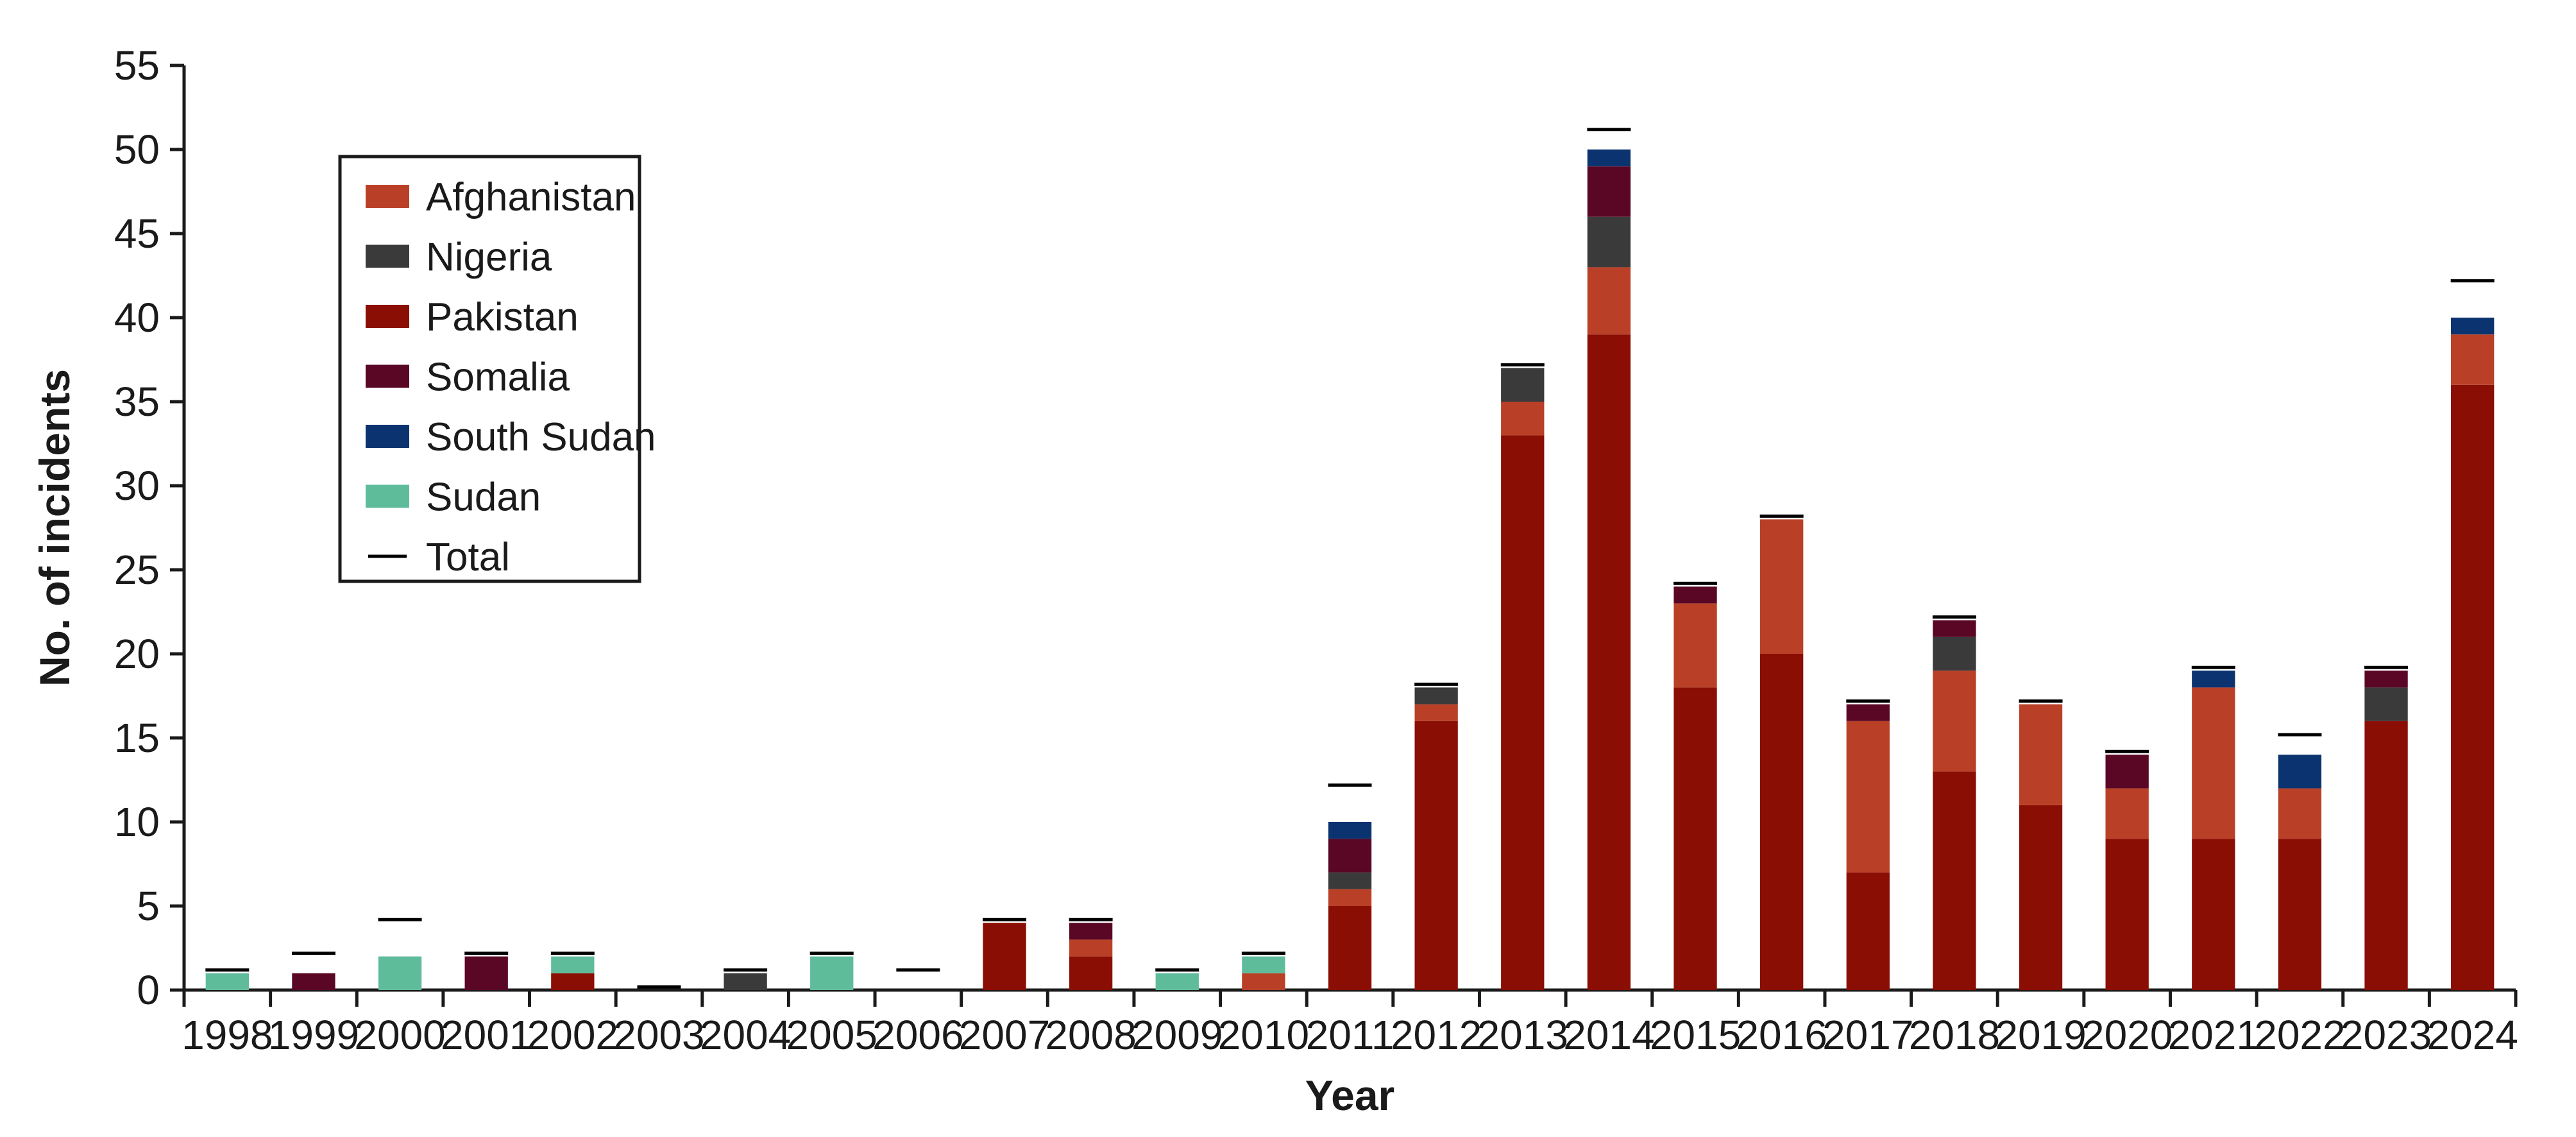 This screenshot has height=1137, width=2576. Describe the element at coordinates (1263, 981) in the screenshot. I see `bar-afghanistan-2010` at that location.